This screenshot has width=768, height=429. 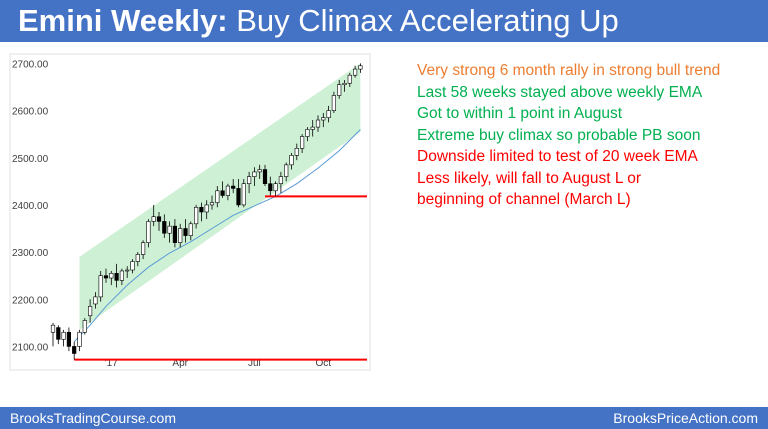 I want to click on y-tick-label: 2100.00, so click(x=30, y=347).